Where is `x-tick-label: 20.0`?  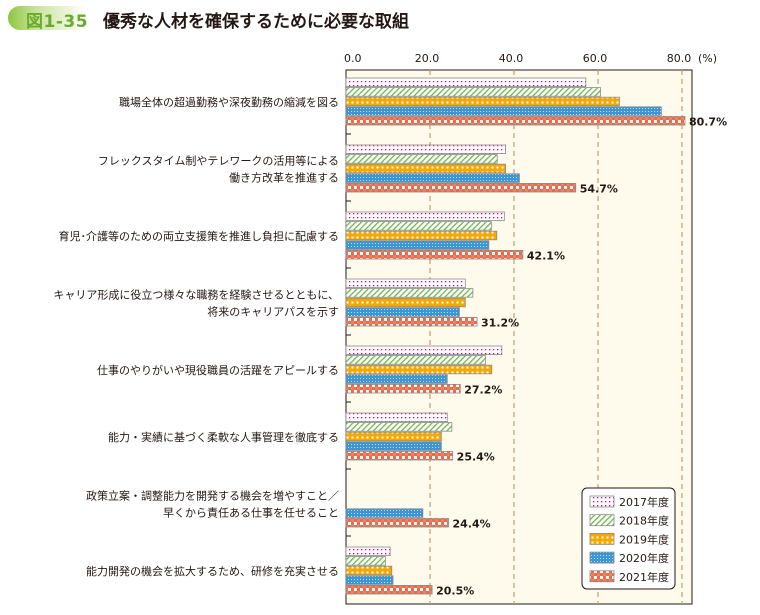
x-tick-label: 20.0 is located at coordinates (427, 58).